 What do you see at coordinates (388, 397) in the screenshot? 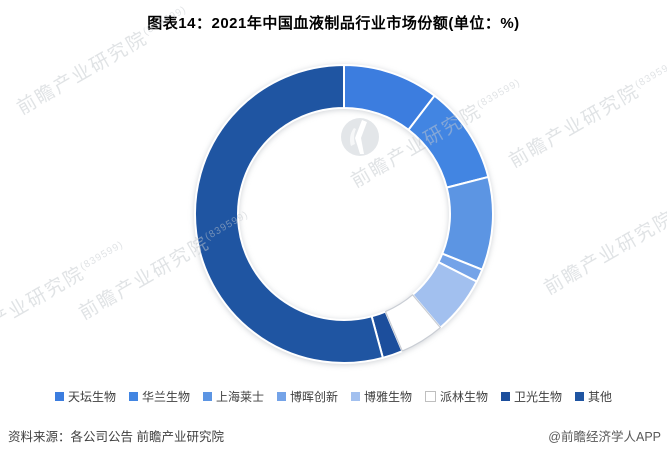
I see `legend-label: 博雅生物` at bounding box center [388, 397].